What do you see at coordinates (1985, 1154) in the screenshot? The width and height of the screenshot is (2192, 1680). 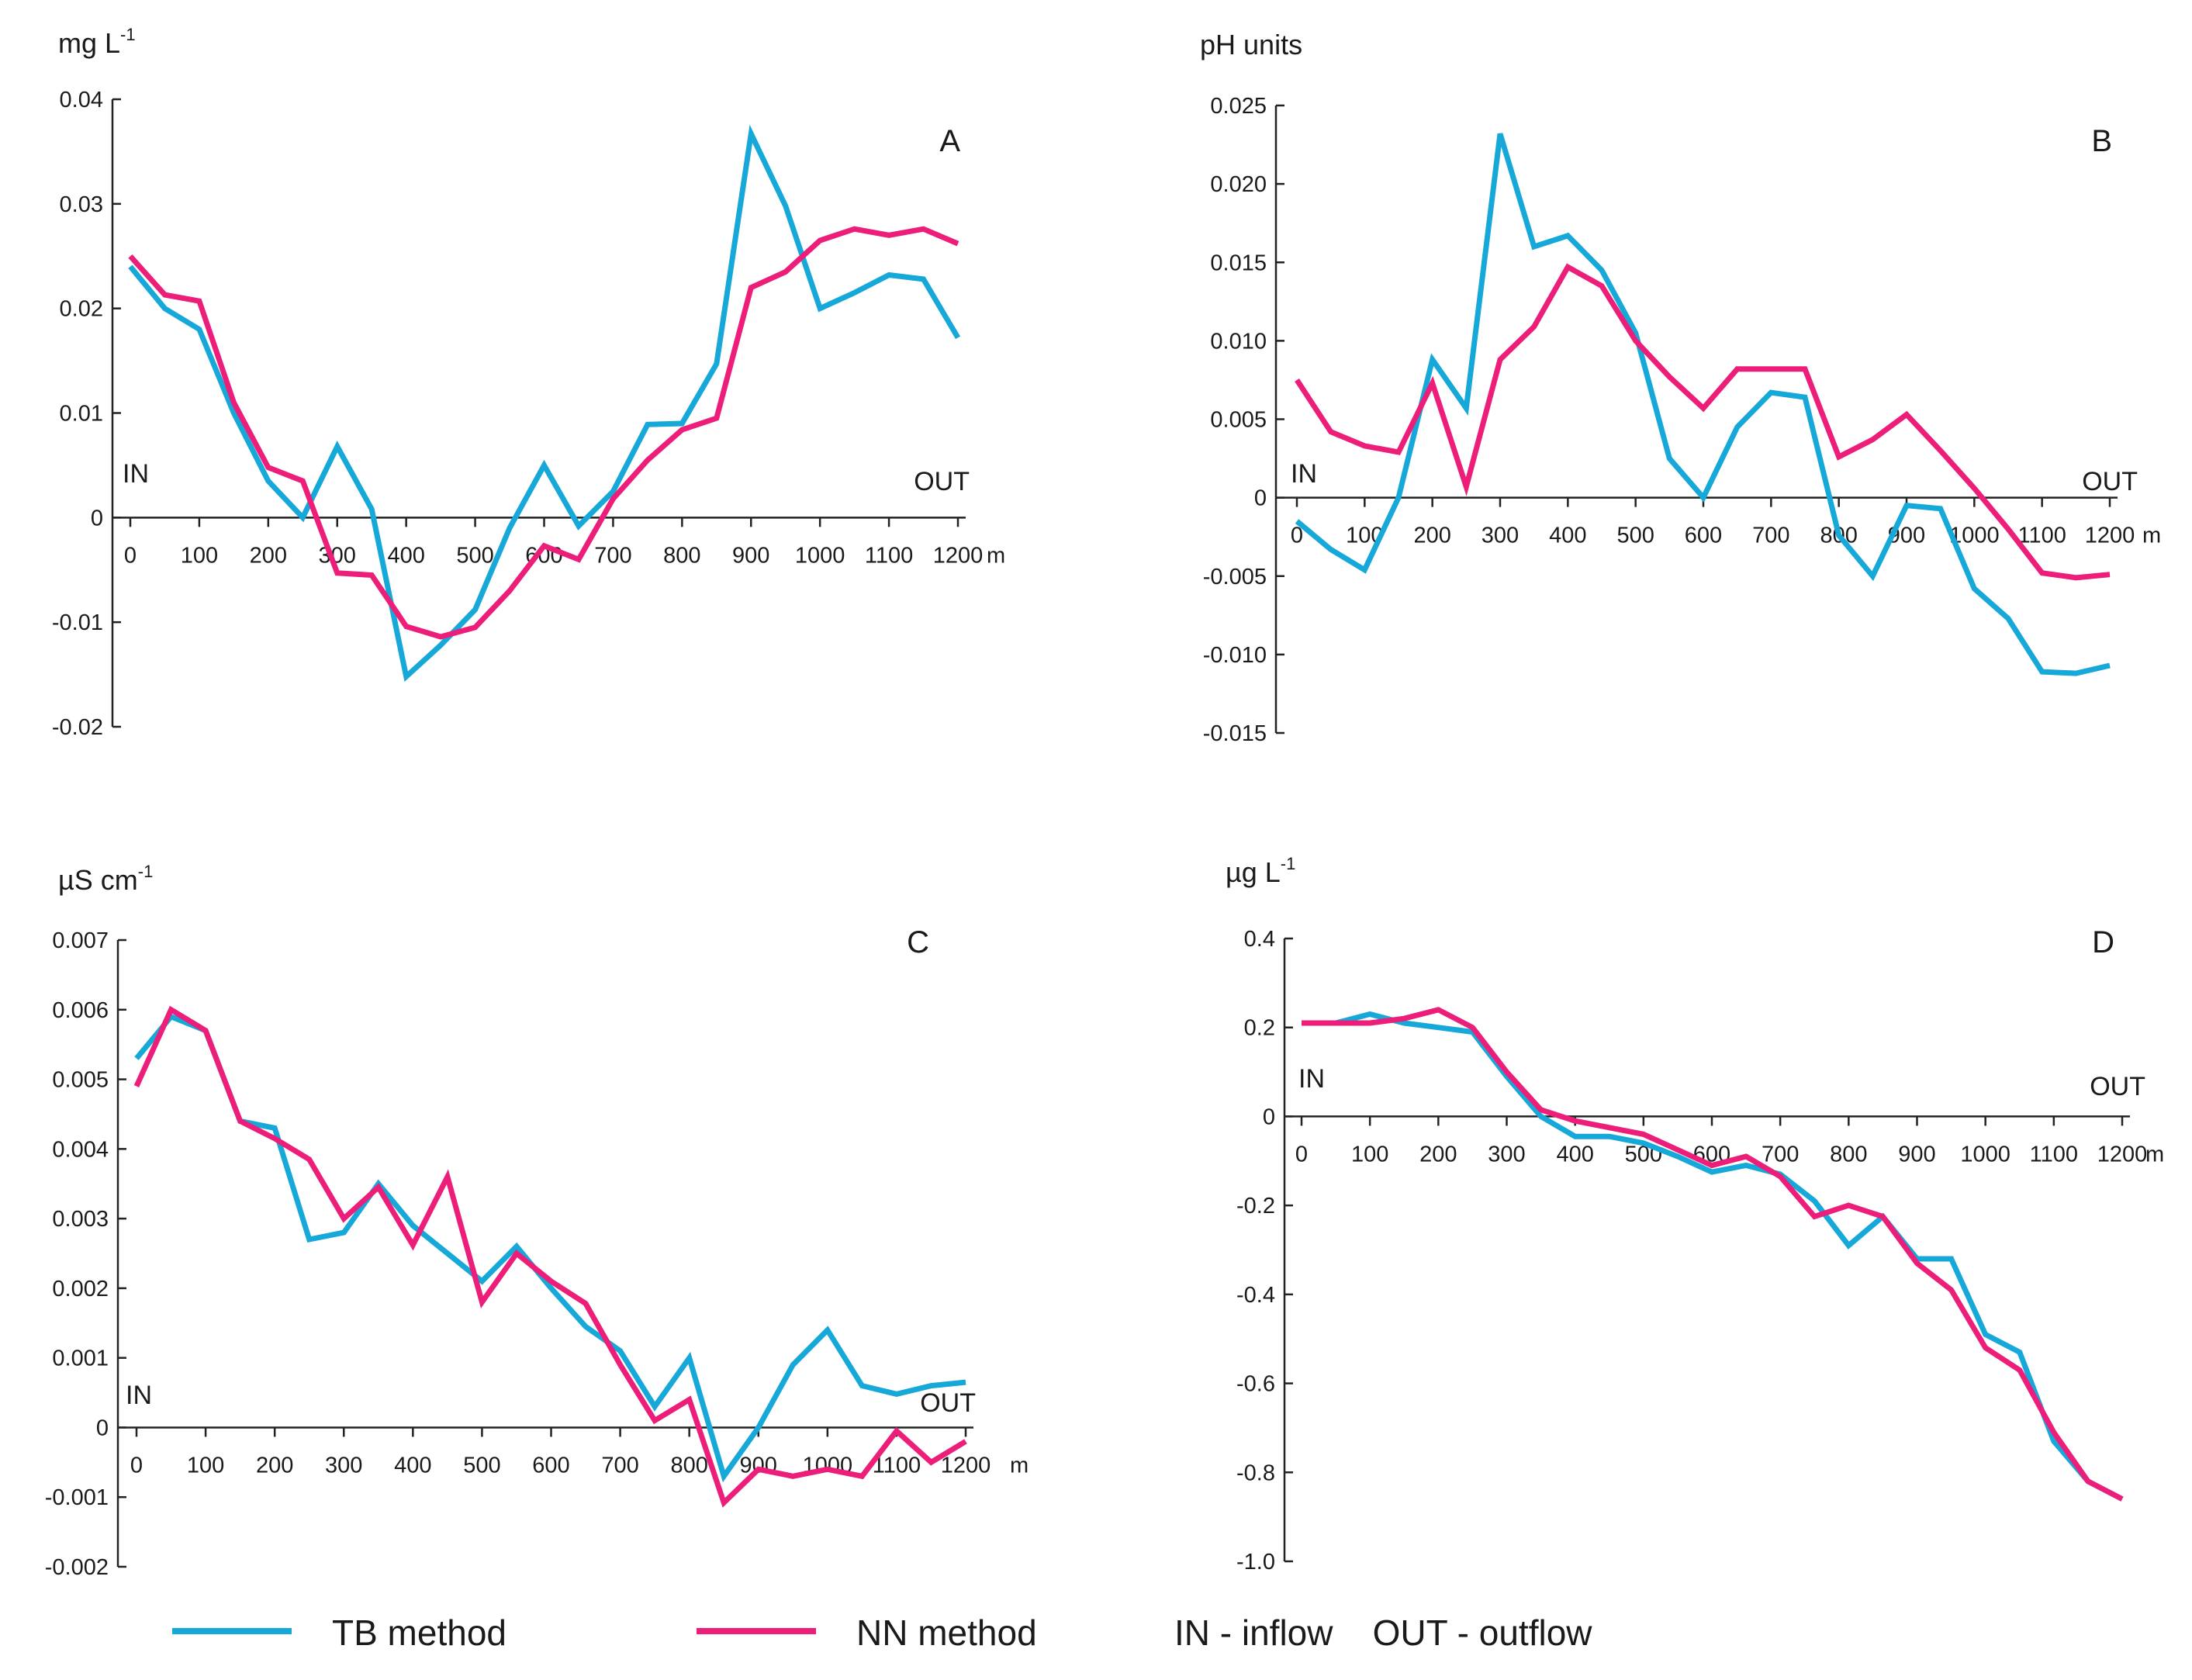 I see `x-tick-label-d: 1000` at bounding box center [1985, 1154].